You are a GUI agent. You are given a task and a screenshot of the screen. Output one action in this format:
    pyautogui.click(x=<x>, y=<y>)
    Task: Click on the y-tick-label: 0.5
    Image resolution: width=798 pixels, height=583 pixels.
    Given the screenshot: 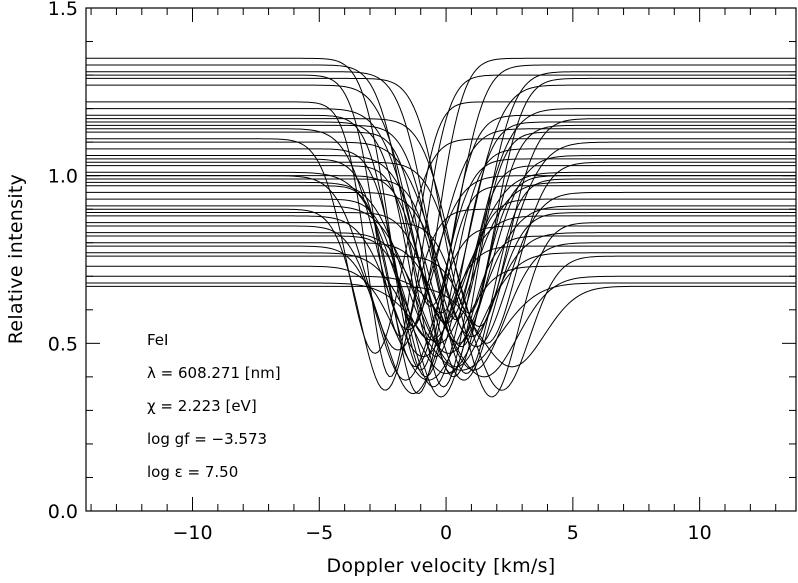 What is the action you would take?
    pyautogui.click(x=63, y=344)
    